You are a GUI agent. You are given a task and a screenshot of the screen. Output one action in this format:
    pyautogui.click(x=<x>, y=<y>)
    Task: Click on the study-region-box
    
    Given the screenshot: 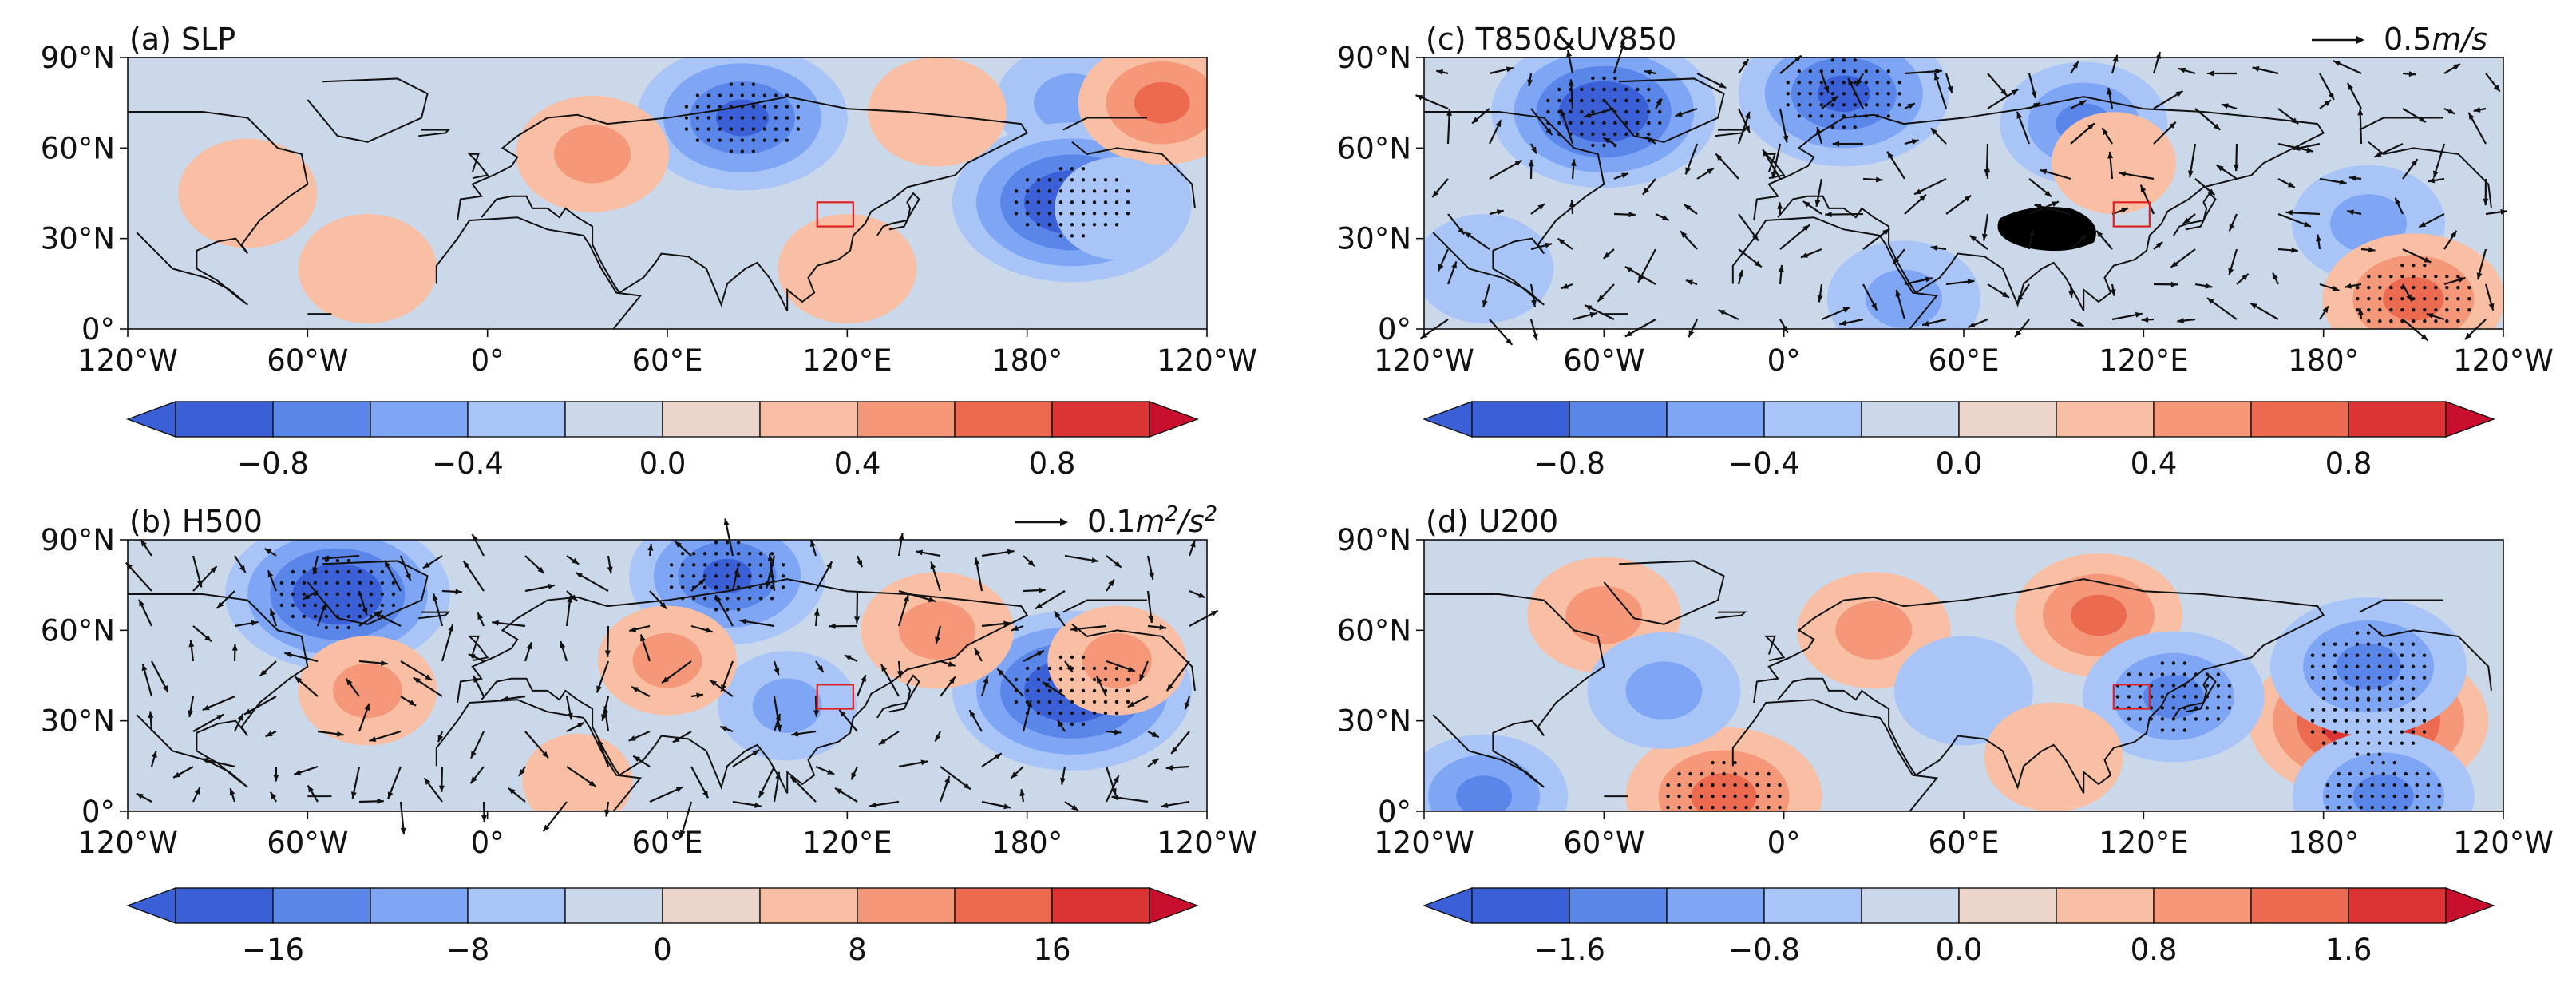 What is the action you would take?
    pyautogui.click(x=835, y=697)
    